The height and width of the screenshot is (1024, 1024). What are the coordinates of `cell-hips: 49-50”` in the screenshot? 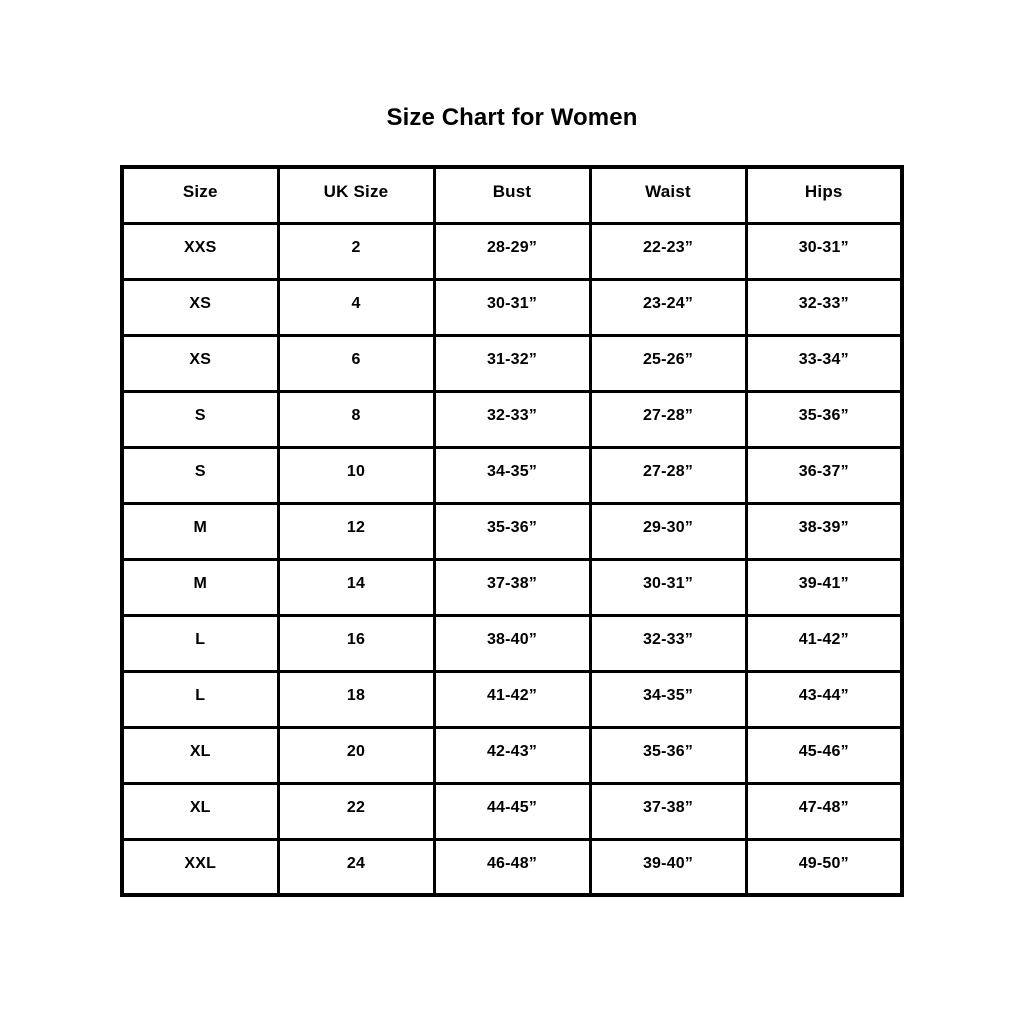 It's located at (824, 867).